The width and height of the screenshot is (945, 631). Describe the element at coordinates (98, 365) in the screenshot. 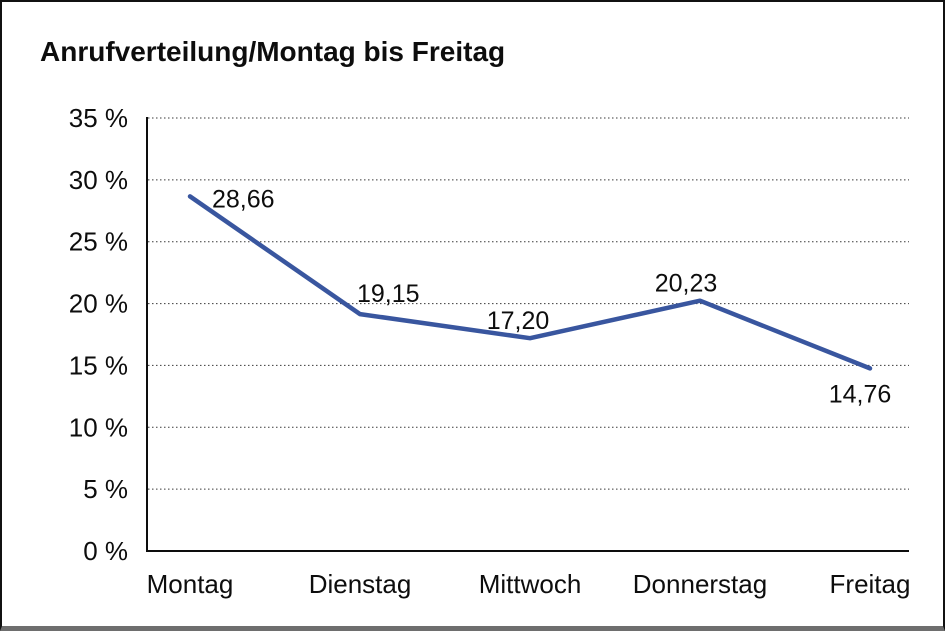

I see `y-tick-label: 15 %` at that location.